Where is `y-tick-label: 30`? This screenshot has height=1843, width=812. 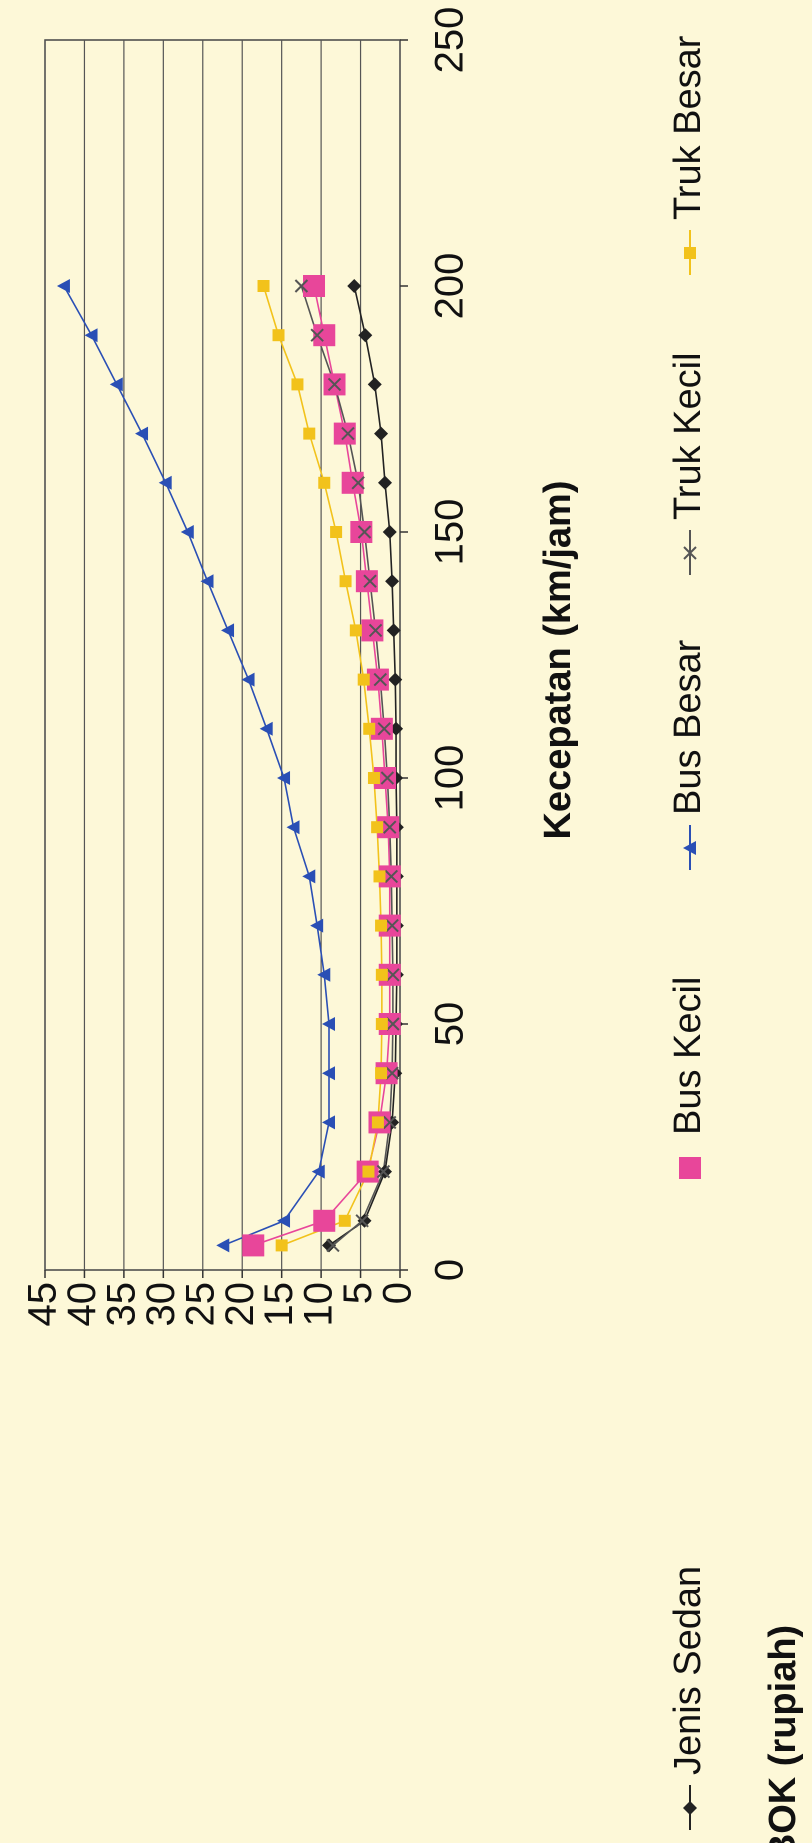
y-tick-label: 30 is located at coordinates (161, 1304).